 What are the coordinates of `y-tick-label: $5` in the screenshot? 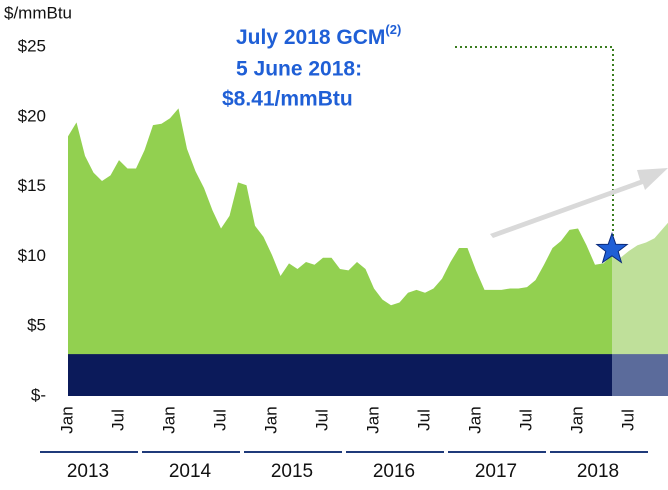 It's located at (36, 325).